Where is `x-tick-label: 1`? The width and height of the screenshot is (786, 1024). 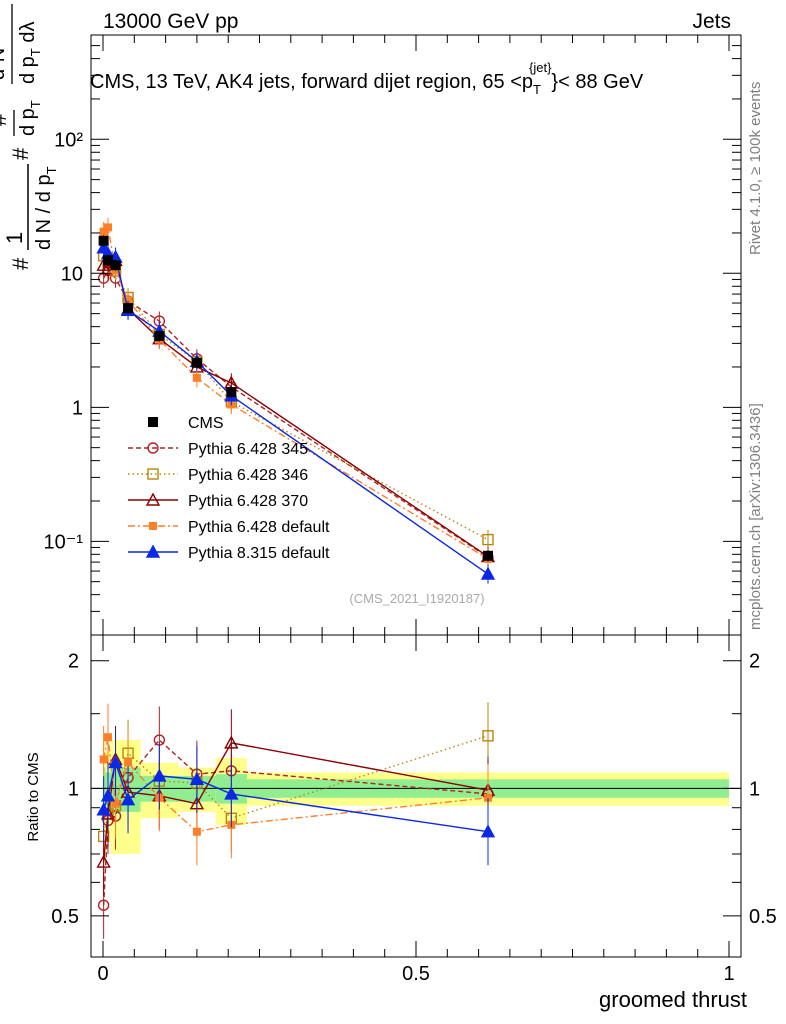 x-tick-label: 1 is located at coordinates (728, 974).